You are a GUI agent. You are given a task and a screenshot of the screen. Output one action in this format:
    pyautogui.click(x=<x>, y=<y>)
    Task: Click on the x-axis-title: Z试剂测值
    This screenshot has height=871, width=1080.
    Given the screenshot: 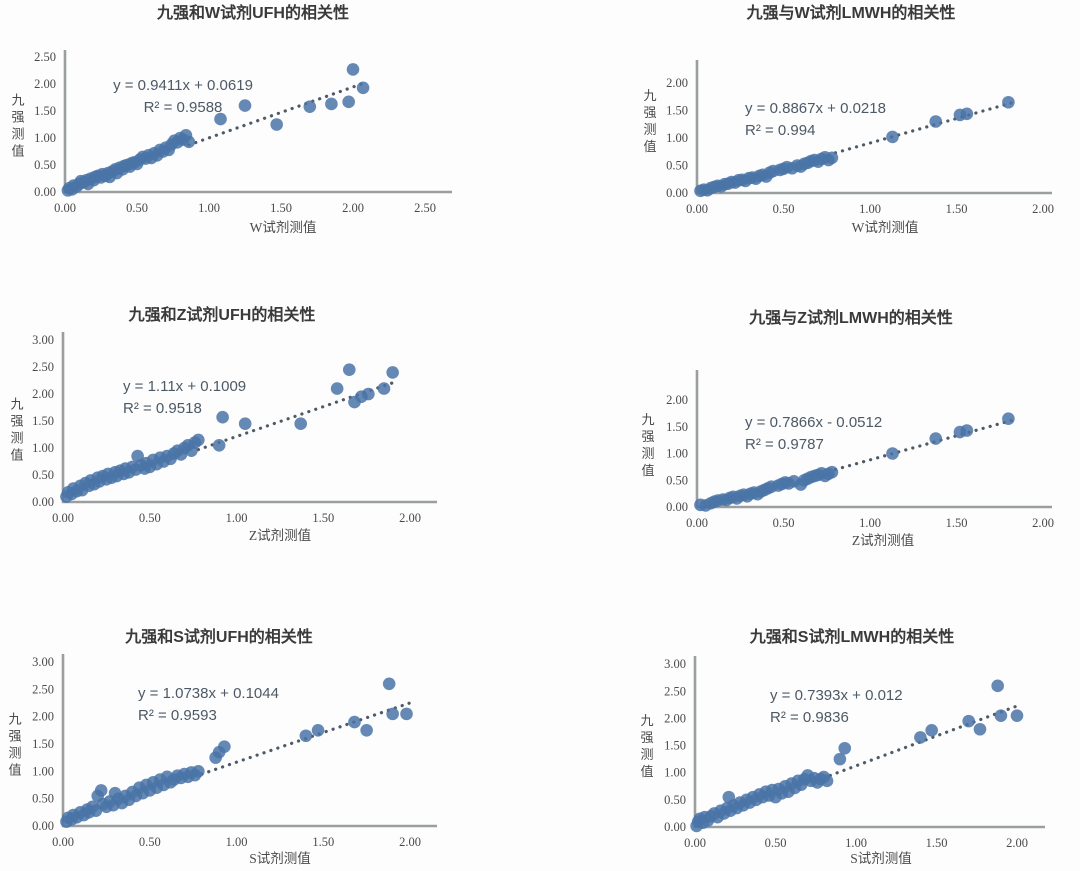 What is the action you would take?
    pyautogui.click(x=883, y=540)
    